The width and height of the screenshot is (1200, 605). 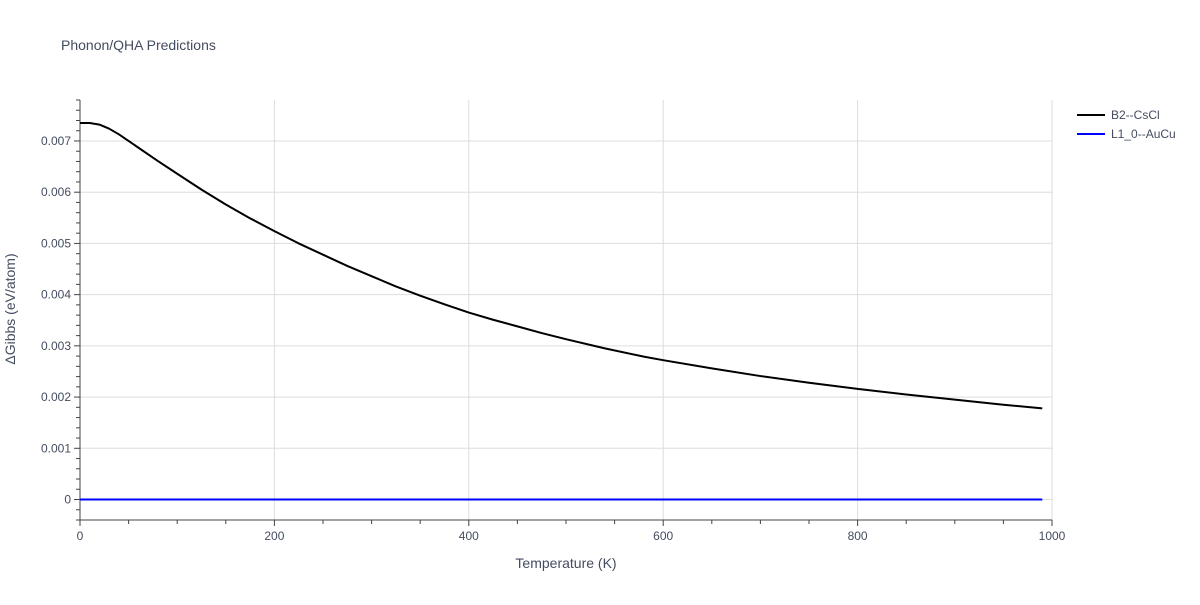 What do you see at coordinates (858, 536) in the screenshot?
I see `x-tick-label: 800` at bounding box center [858, 536].